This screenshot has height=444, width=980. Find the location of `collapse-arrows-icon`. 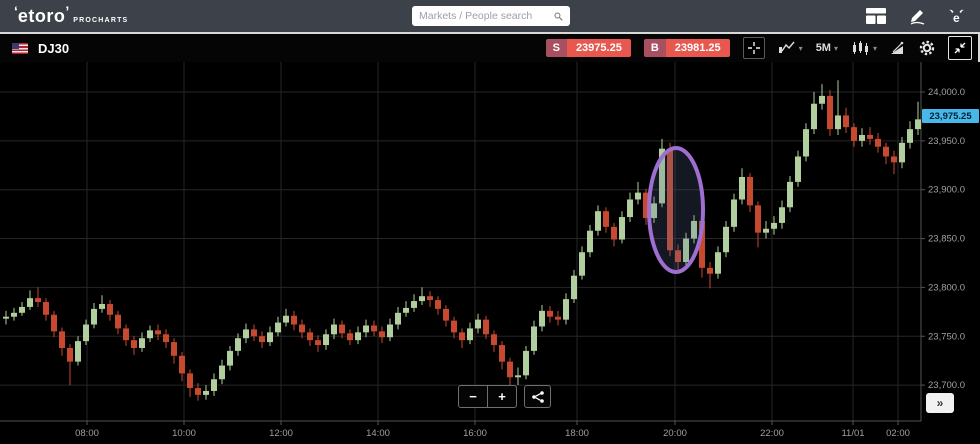

collapse-arrows-icon is located at coordinates (960, 48).